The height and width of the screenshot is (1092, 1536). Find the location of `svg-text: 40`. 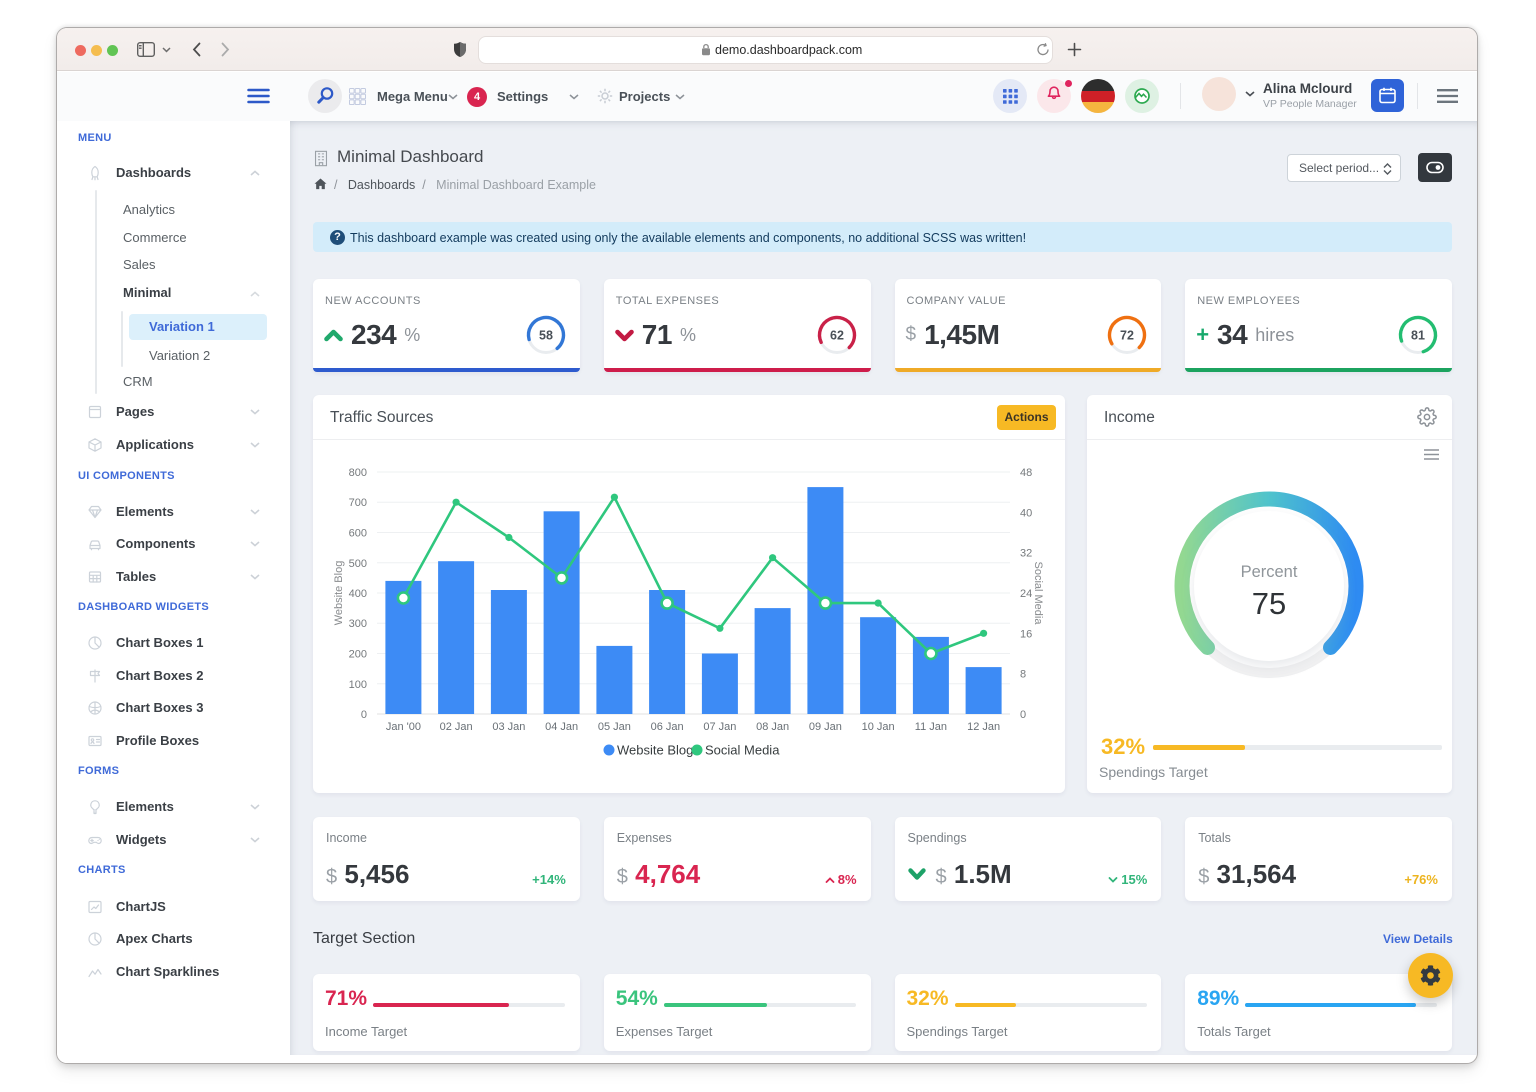

svg-text: 40 is located at coordinates (1026, 513).